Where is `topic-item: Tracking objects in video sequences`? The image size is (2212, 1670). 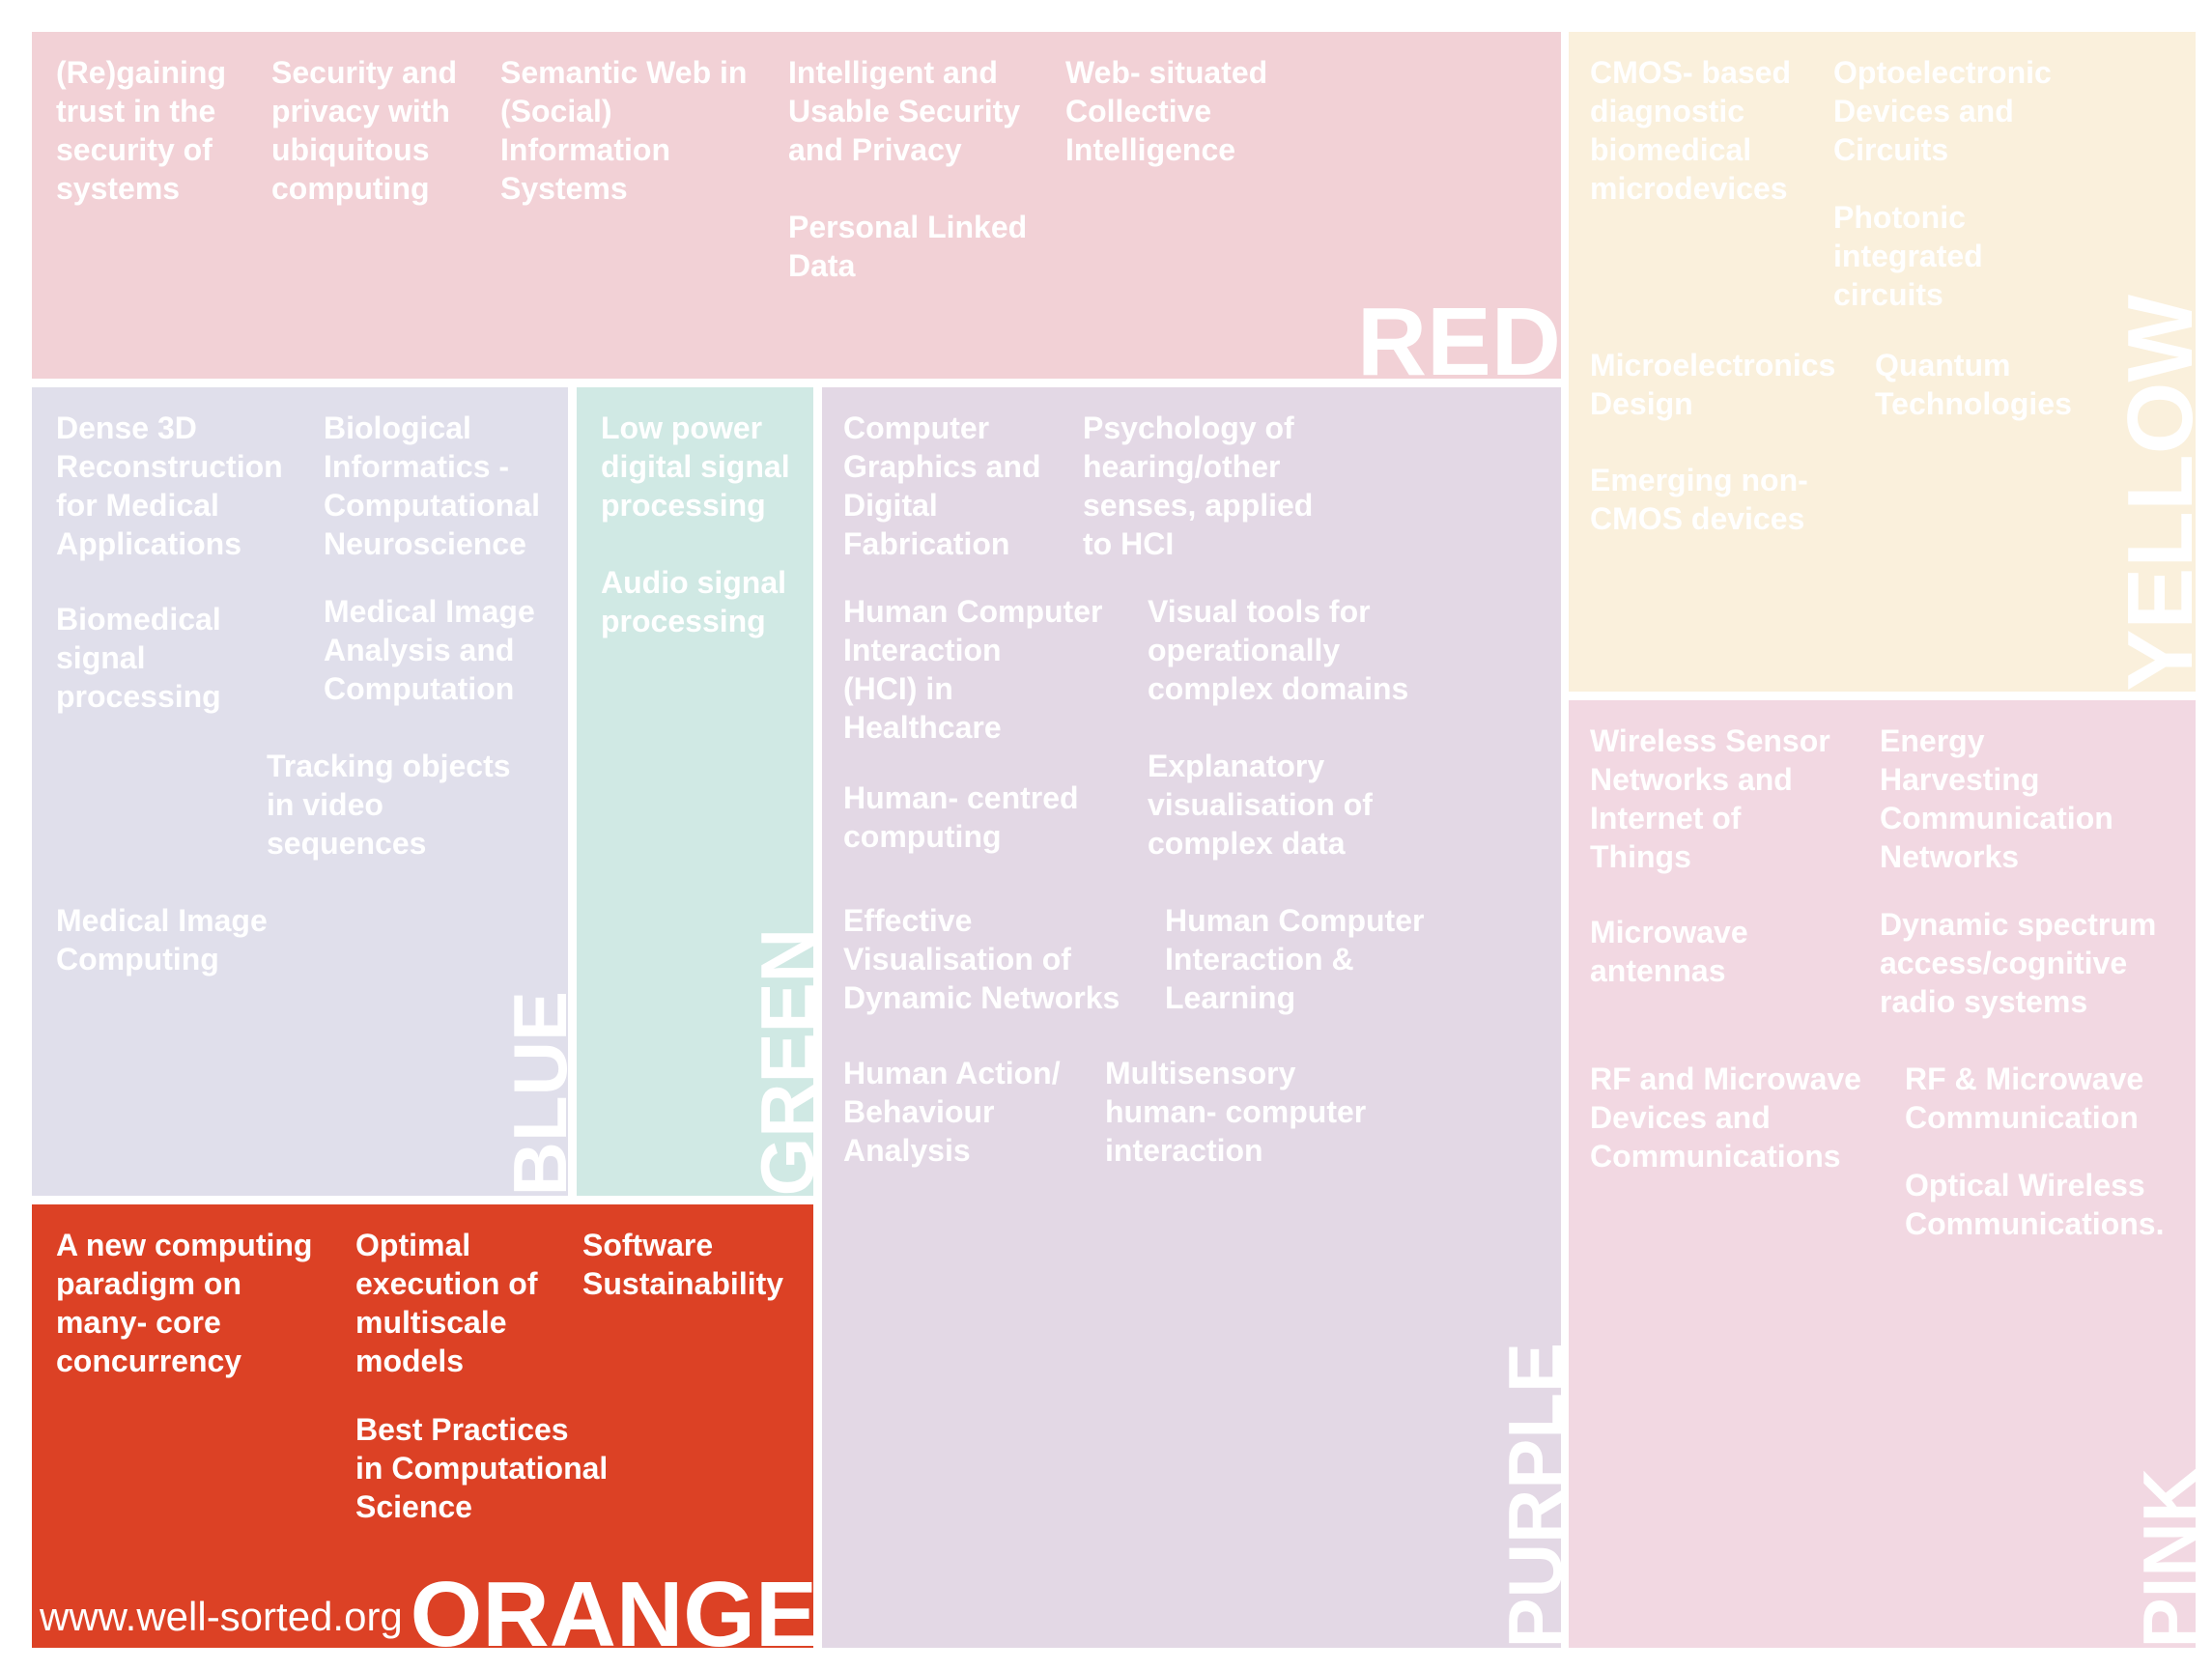
topic-item: Tracking objects in video sequences is located at coordinates (389, 805).